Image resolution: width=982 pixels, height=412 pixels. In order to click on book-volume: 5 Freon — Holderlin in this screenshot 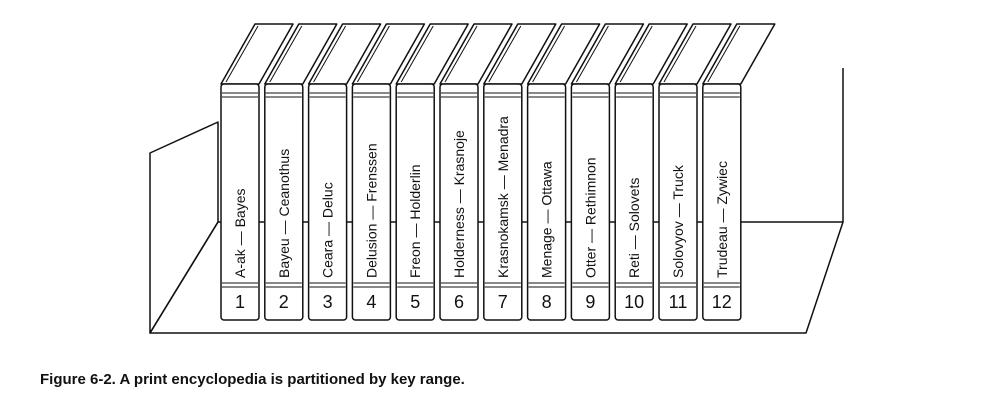, I will do `click(432, 172)`.